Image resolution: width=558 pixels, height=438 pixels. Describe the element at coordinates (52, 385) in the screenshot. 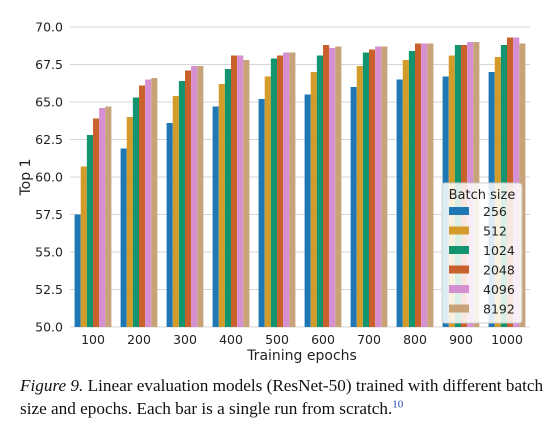

I see `caption-label: Figure 9.` at that location.